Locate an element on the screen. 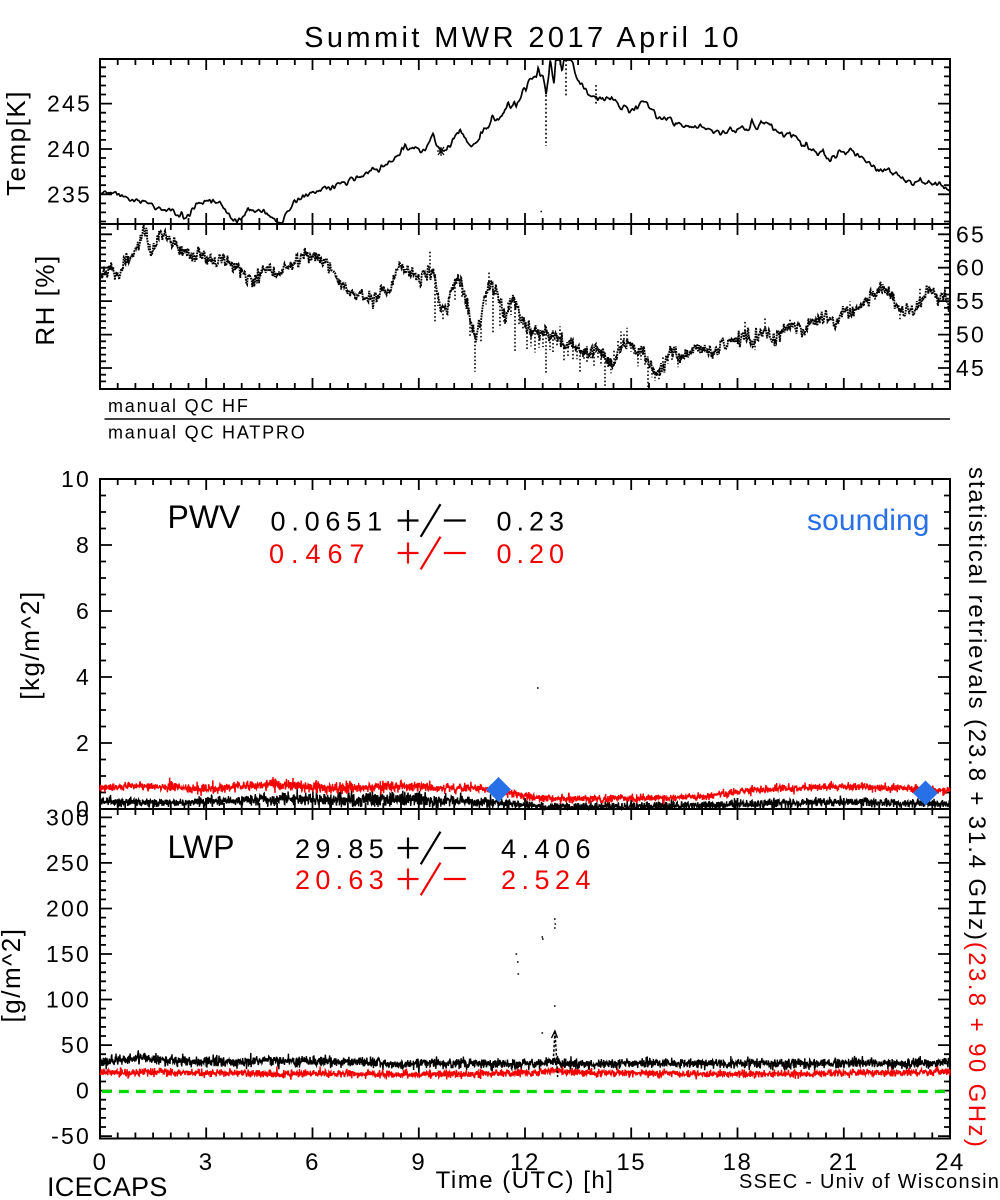 Image resolution: width=1000 pixels, height=1200 pixels. svg-text: 29.85 is located at coordinates (342, 849).